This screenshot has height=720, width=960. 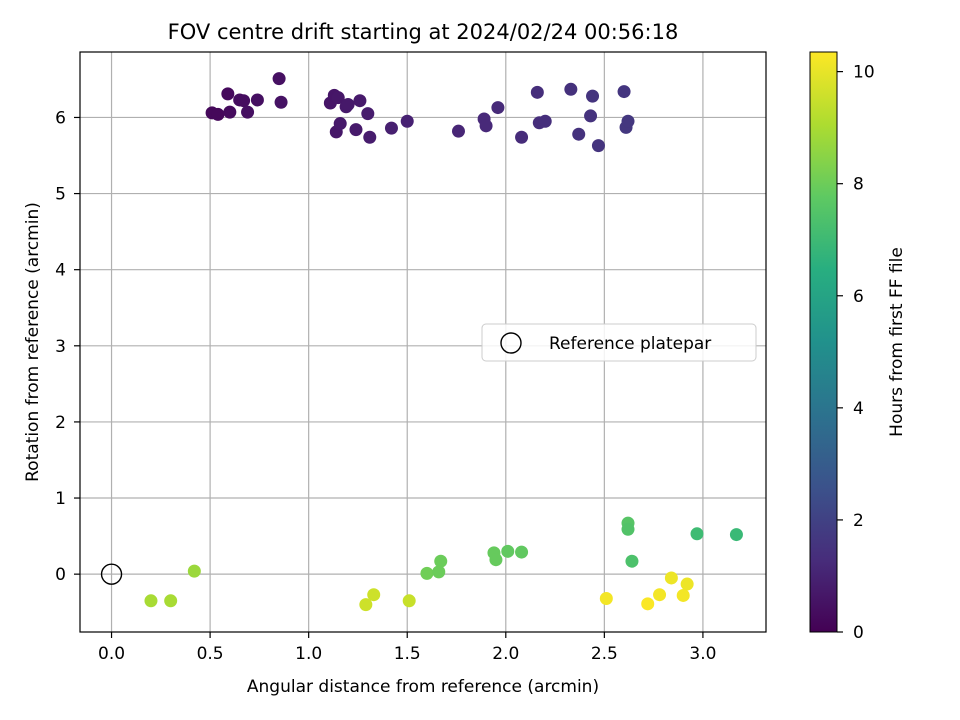 I want to click on y-axis-label: Rotation from reference (arcmin), so click(x=33, y=342).